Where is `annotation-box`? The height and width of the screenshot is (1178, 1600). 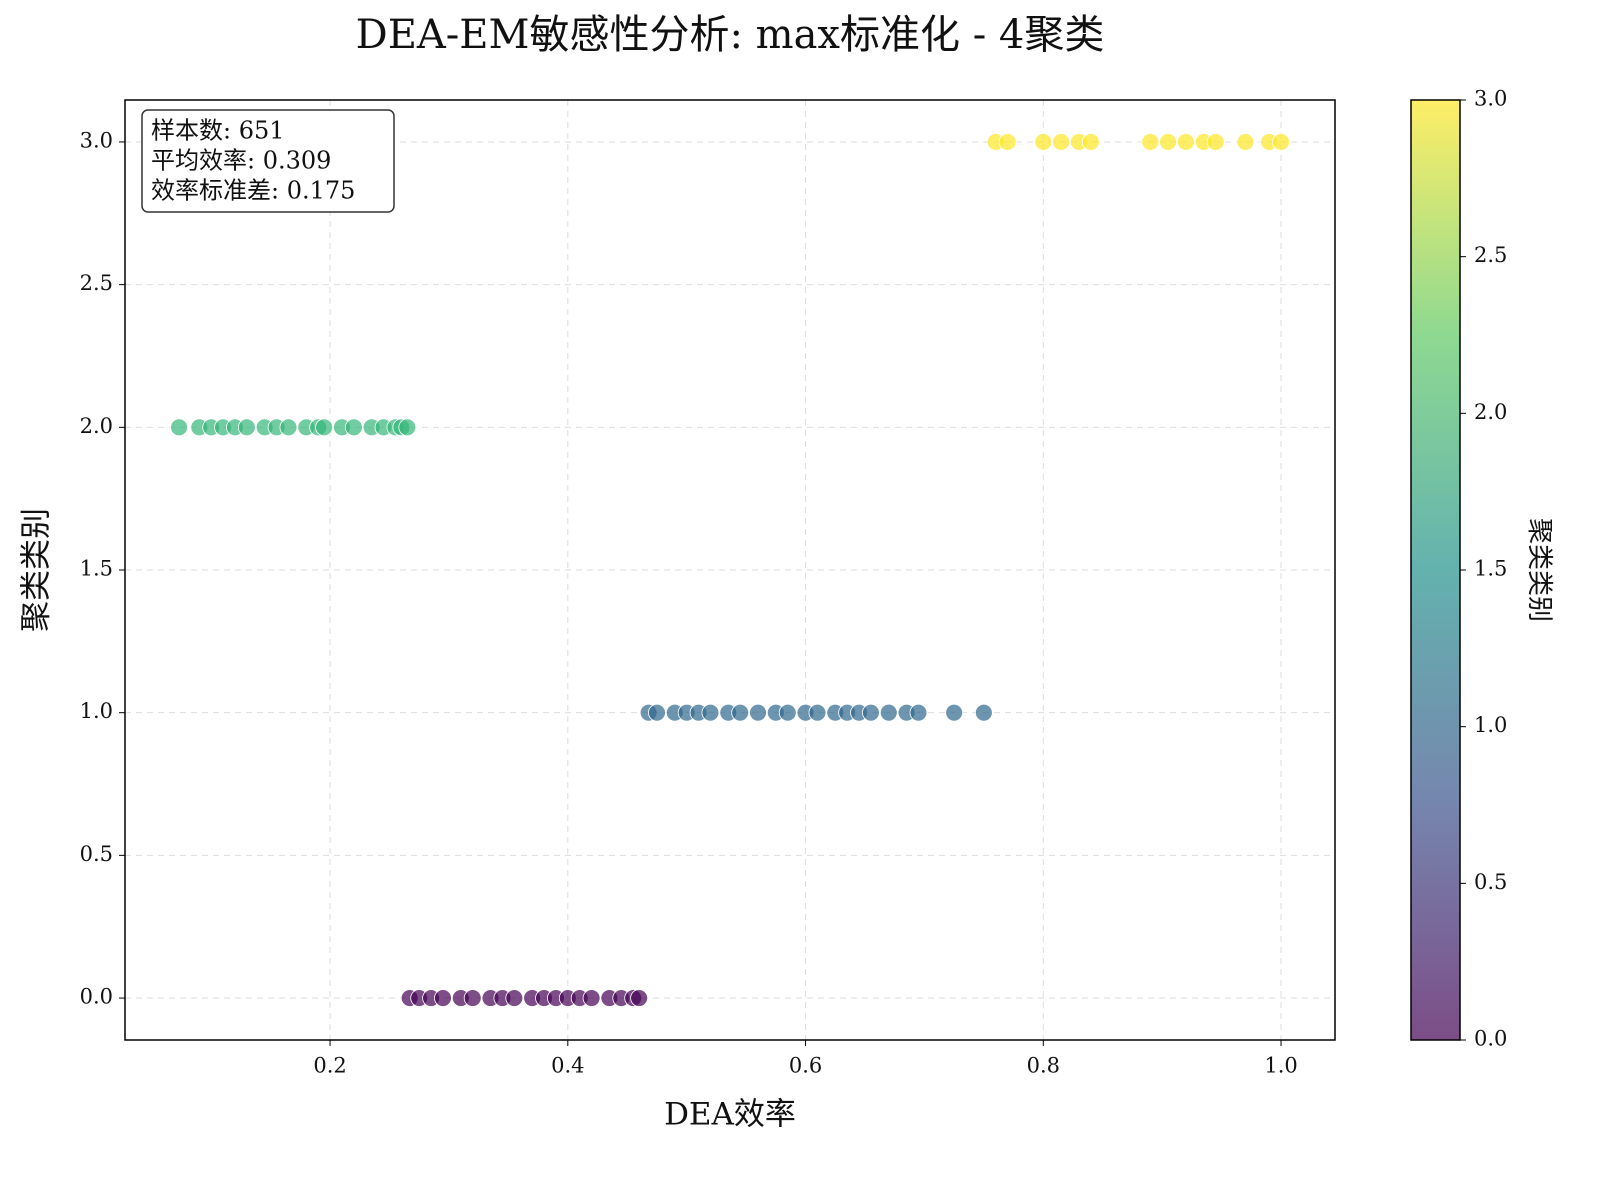 annotation-box is located at coordinates (268, 161).